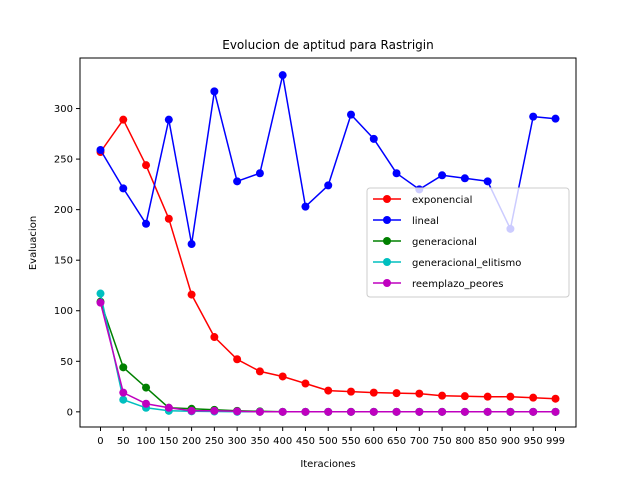 This screenshot has width=640, height=480. Describe the element at coordinates (63, 109) in the screenshot. I see `y-tick-label: 300` at that location.